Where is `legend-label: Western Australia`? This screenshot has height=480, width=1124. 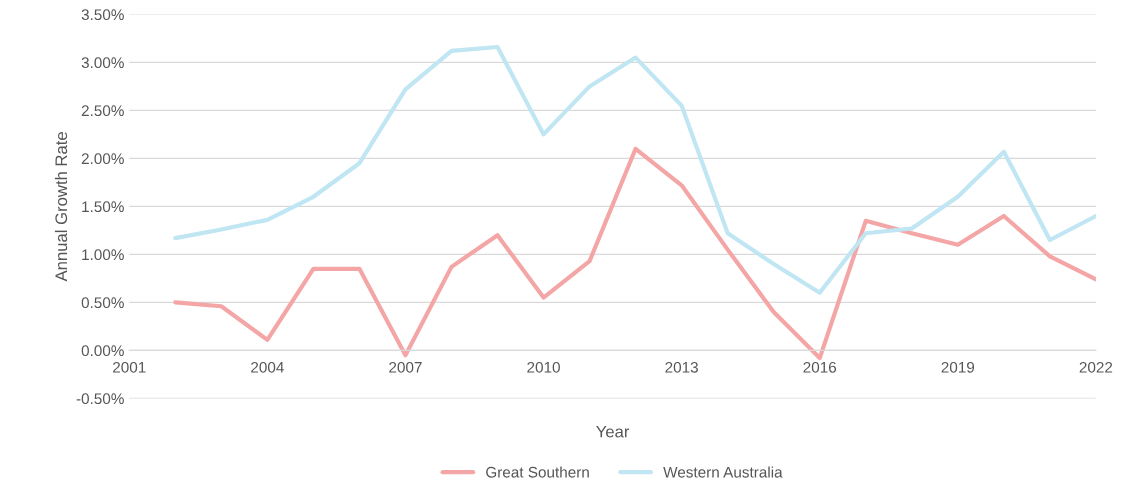
legend-label: Western Australia is located at coordinates (723, 472).